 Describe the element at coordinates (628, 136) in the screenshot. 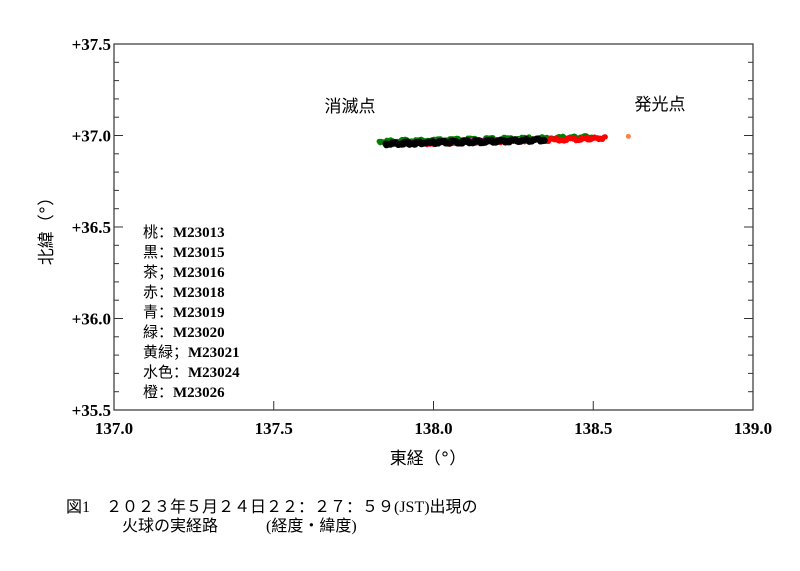

I see `series-M23026` at that location.